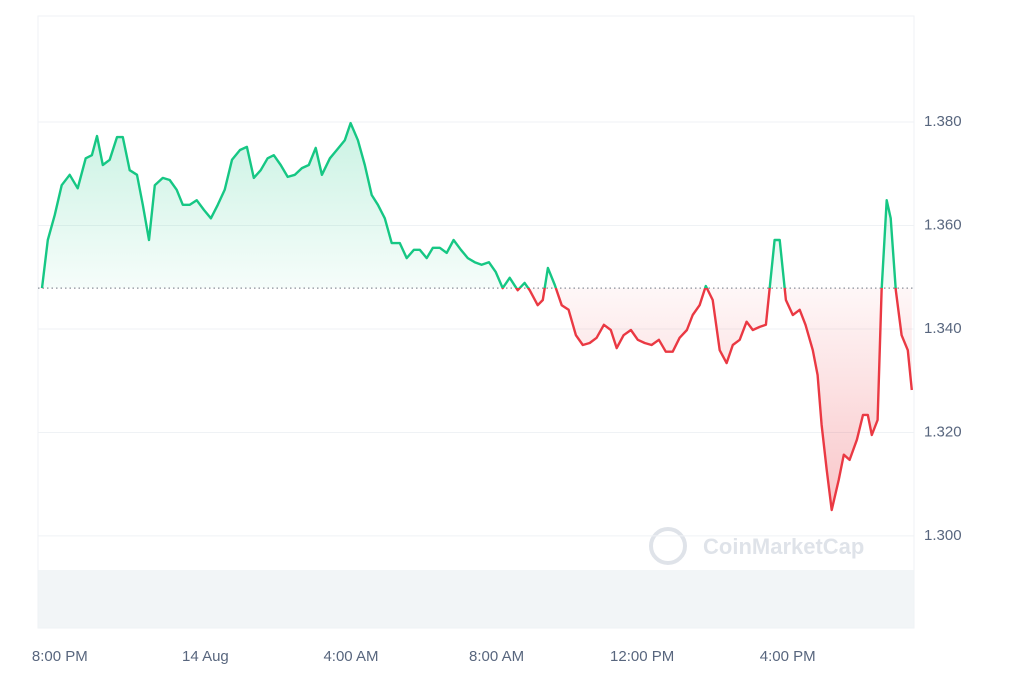  Describe the element at coordinates (943, 431) in the screenshot. I see `y-tick-label: 1.320` at that location.